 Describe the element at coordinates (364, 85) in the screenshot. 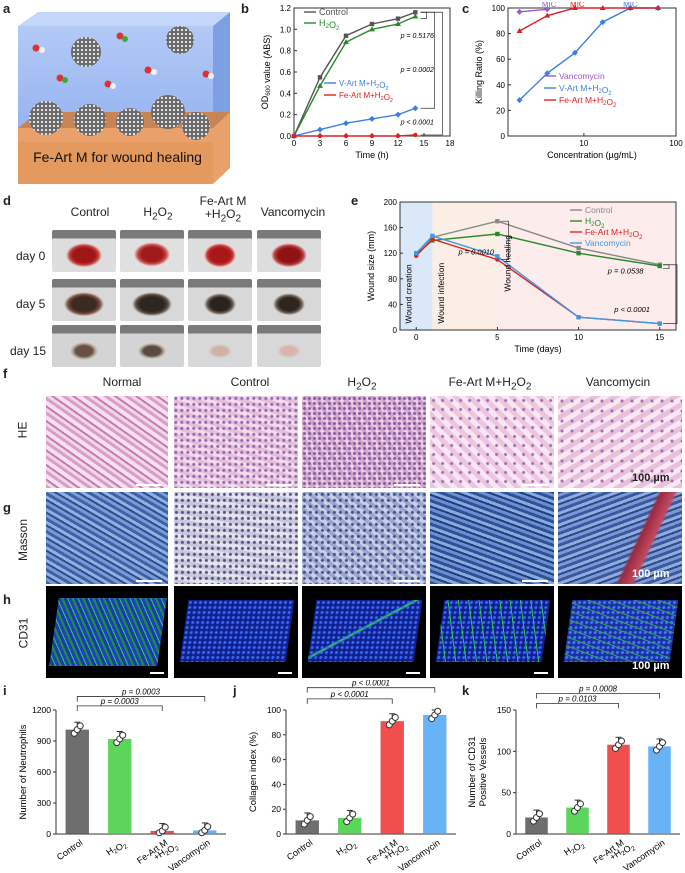

I see `legend-label: V-Art M+H2O2` at that location.